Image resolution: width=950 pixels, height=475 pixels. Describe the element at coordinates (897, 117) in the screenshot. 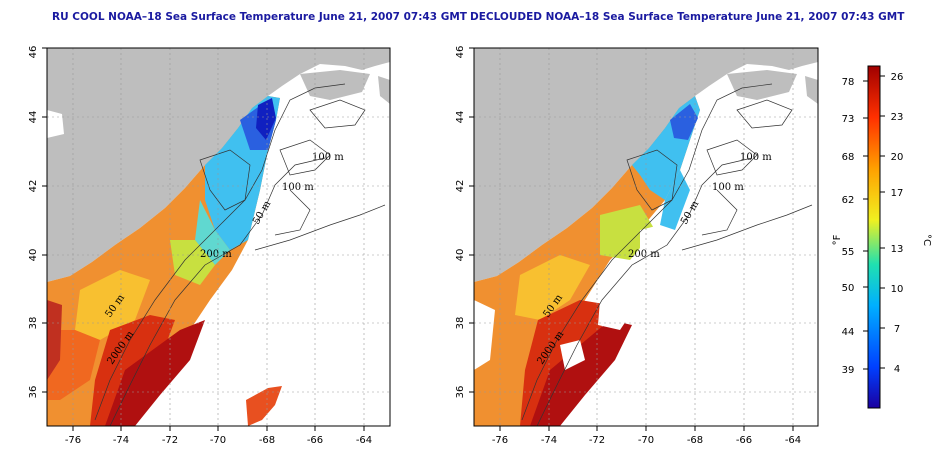

I see `colorbar-c-tick: 23` at that location.